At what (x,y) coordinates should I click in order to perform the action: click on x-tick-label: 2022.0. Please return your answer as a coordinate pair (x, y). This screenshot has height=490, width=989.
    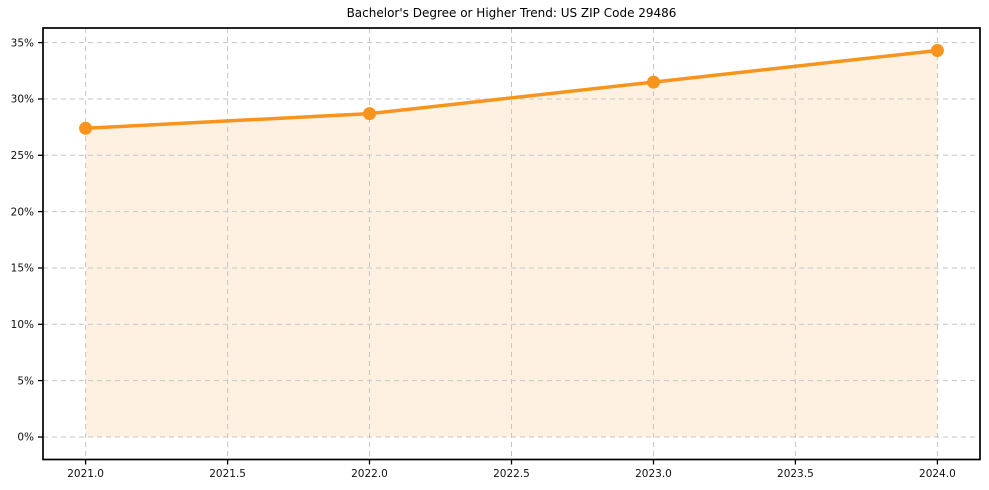
    Looking at the image, I should click on (369, 474).